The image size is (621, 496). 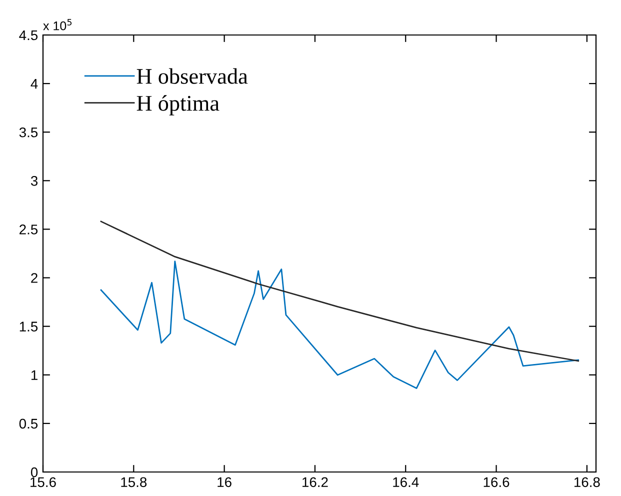 I want to click on y-tick-label: 2.5, so click(x=29, y=229).